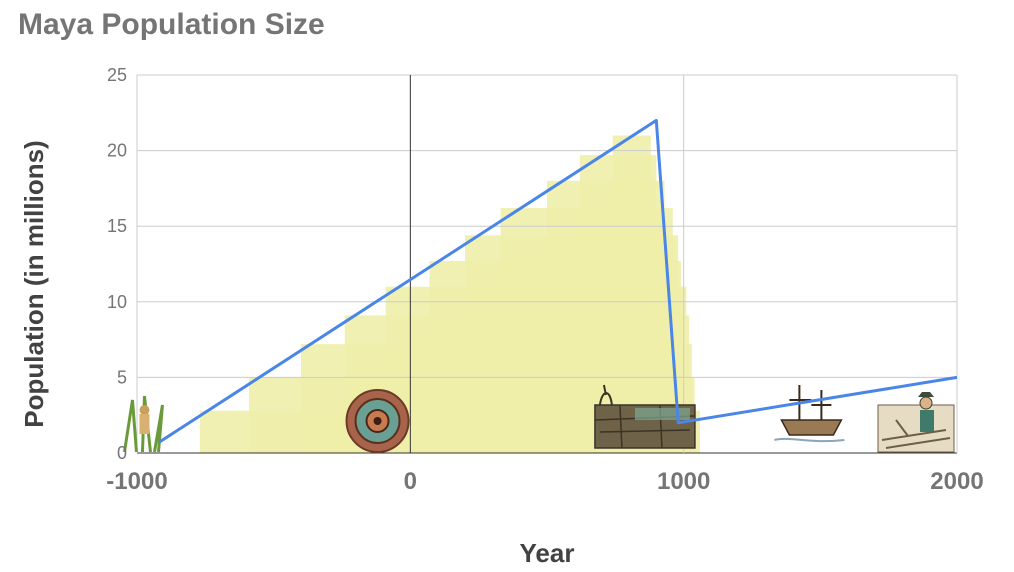  Describe the element at coordinates (117, 302) in the screenshot. I see `y-tick-label: 10` at that location.